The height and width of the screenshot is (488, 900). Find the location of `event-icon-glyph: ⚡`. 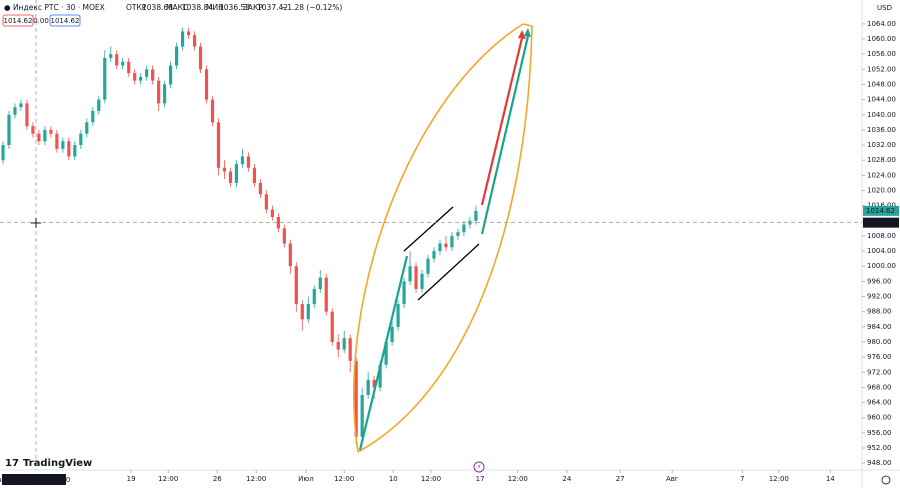

event-icon-glyph: ⚡ is located at coordinates (479, 467).